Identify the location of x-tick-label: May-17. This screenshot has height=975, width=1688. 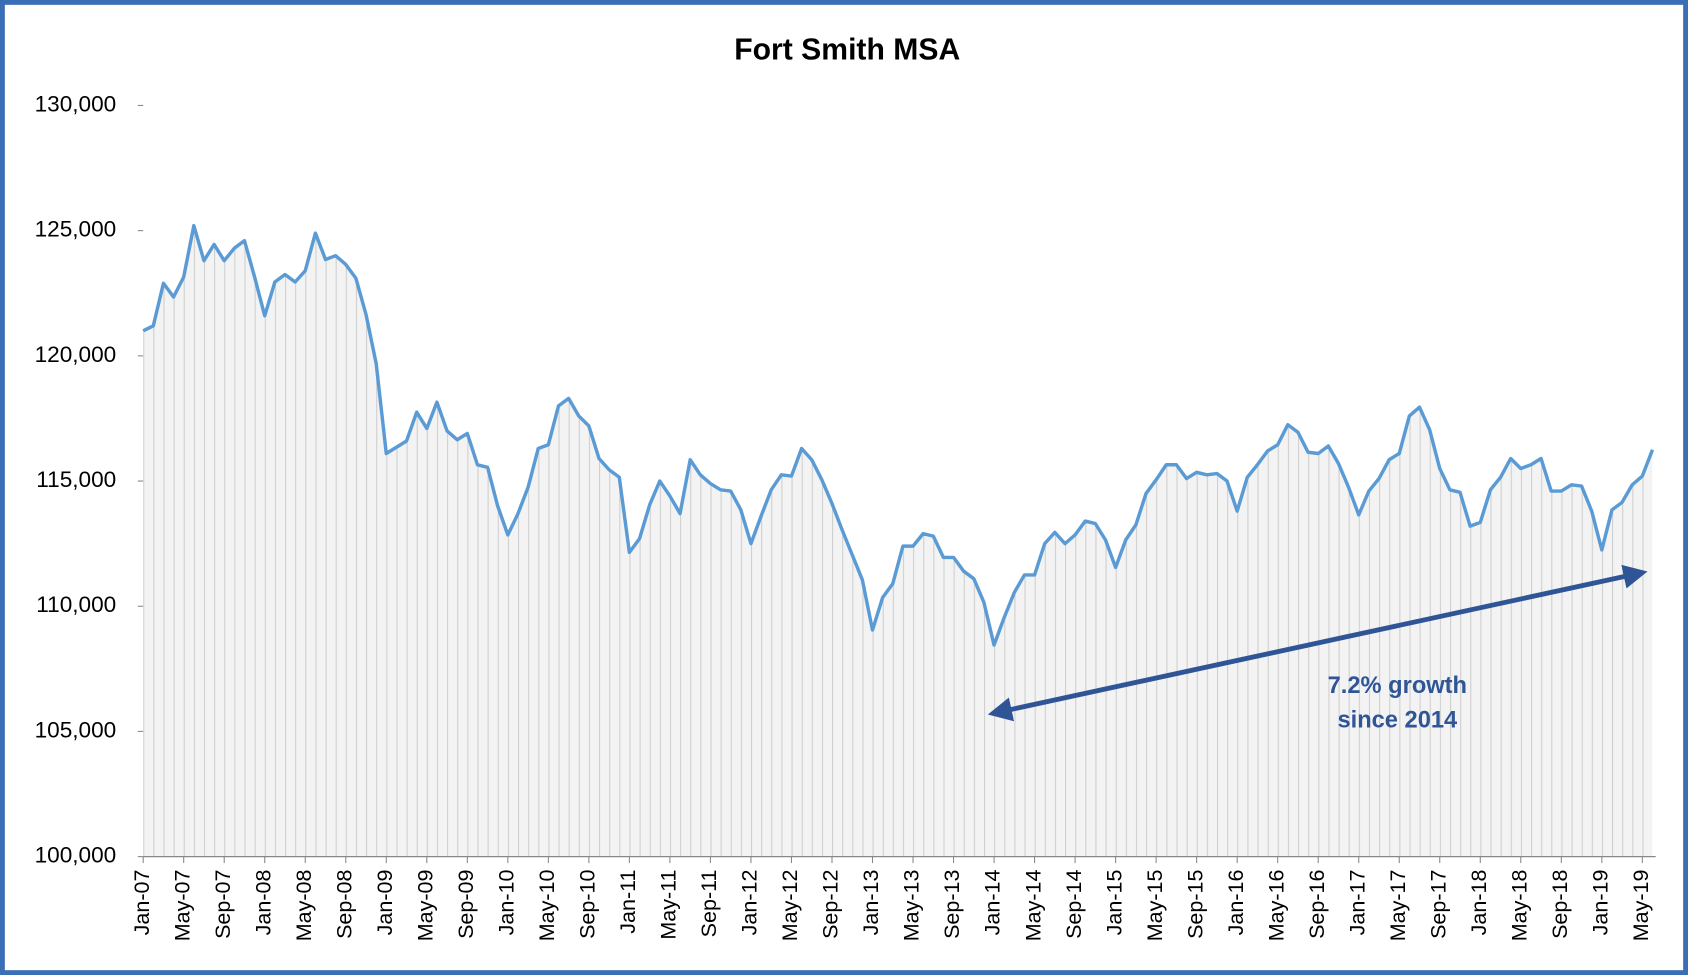
(1398, 906).